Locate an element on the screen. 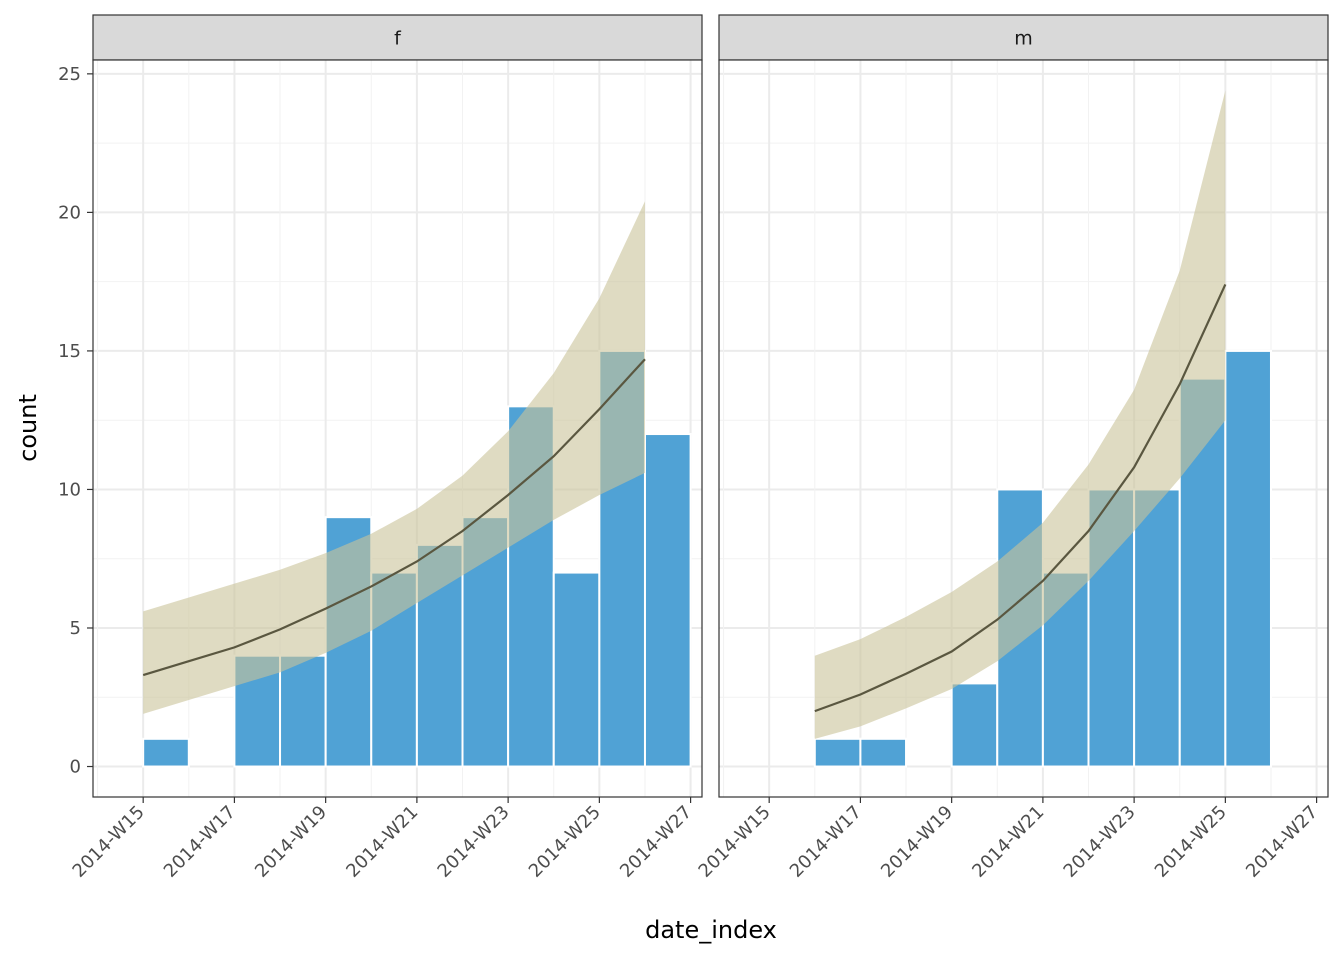 Image resolution: width=1344 pixels, height=960 pixels. bar-2014-W15 is located at coordinates (166, 752).